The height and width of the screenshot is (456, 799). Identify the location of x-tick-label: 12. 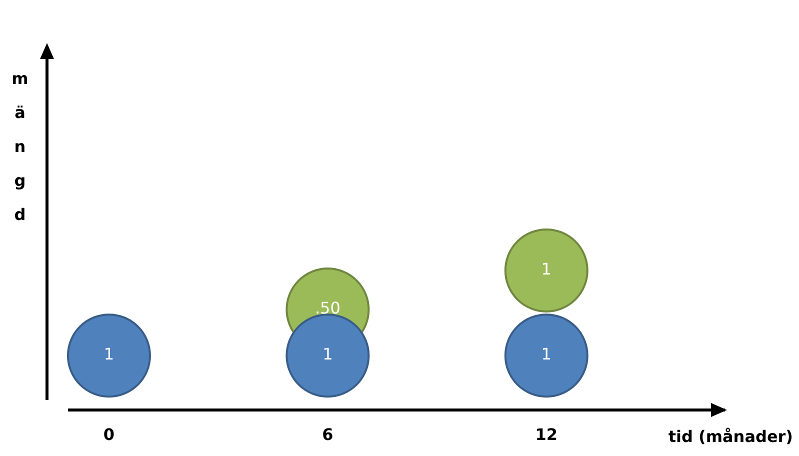
(546, 434).